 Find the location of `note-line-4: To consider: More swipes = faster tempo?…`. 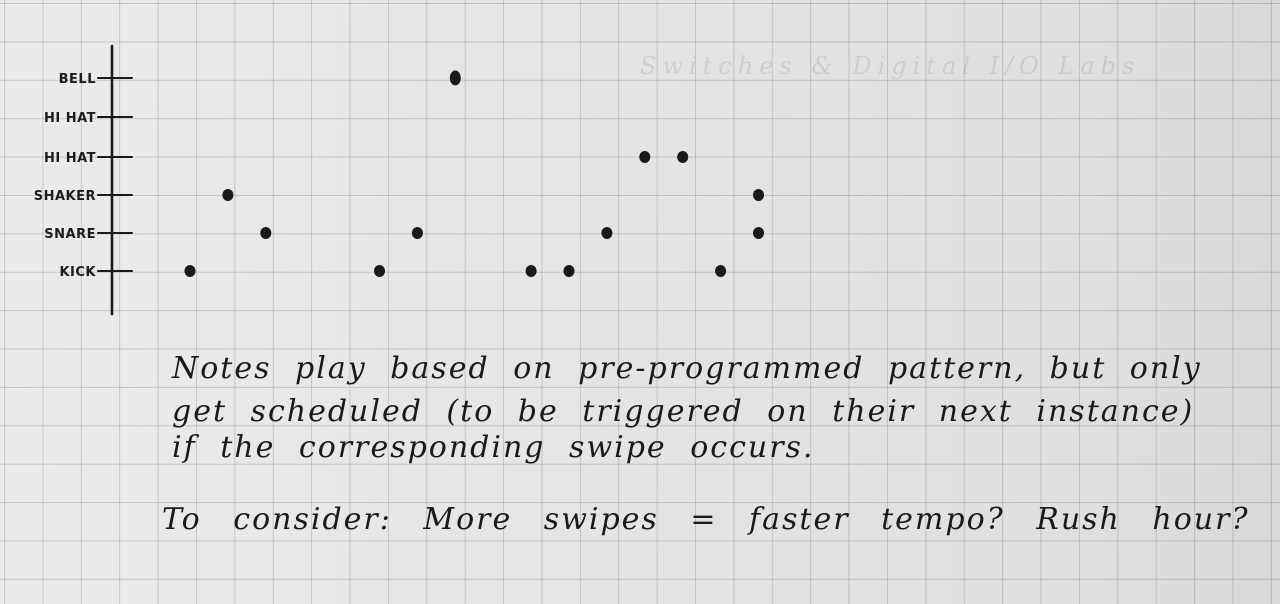

note-line-4: To consider: More swipes = faster tempo?… is located at coordinates (706, 519).